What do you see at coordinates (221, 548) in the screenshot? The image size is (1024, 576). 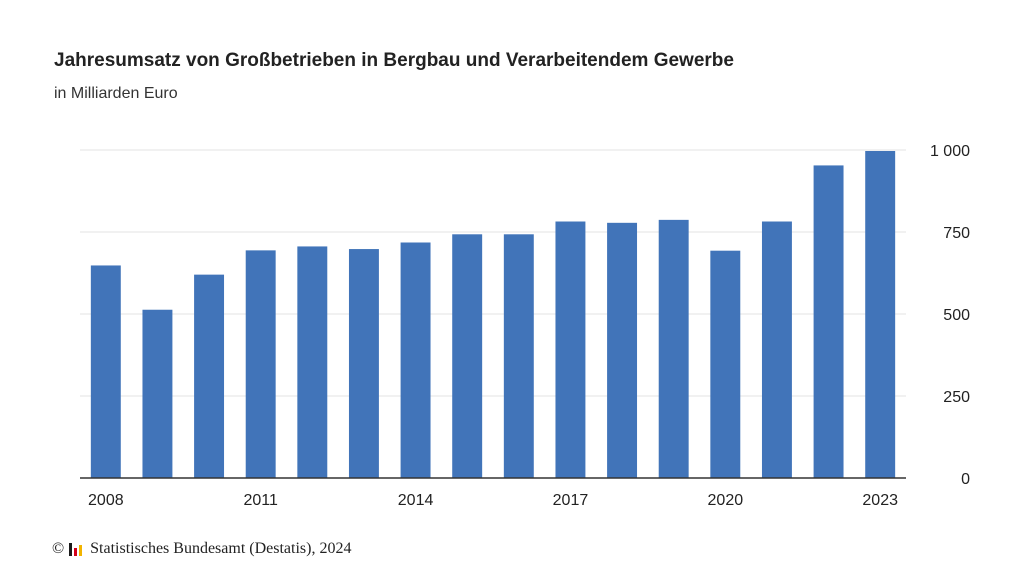 I see `source-text: Statistisches Bundesamt (Destatis), 2024` at bounding box center [221, 548].